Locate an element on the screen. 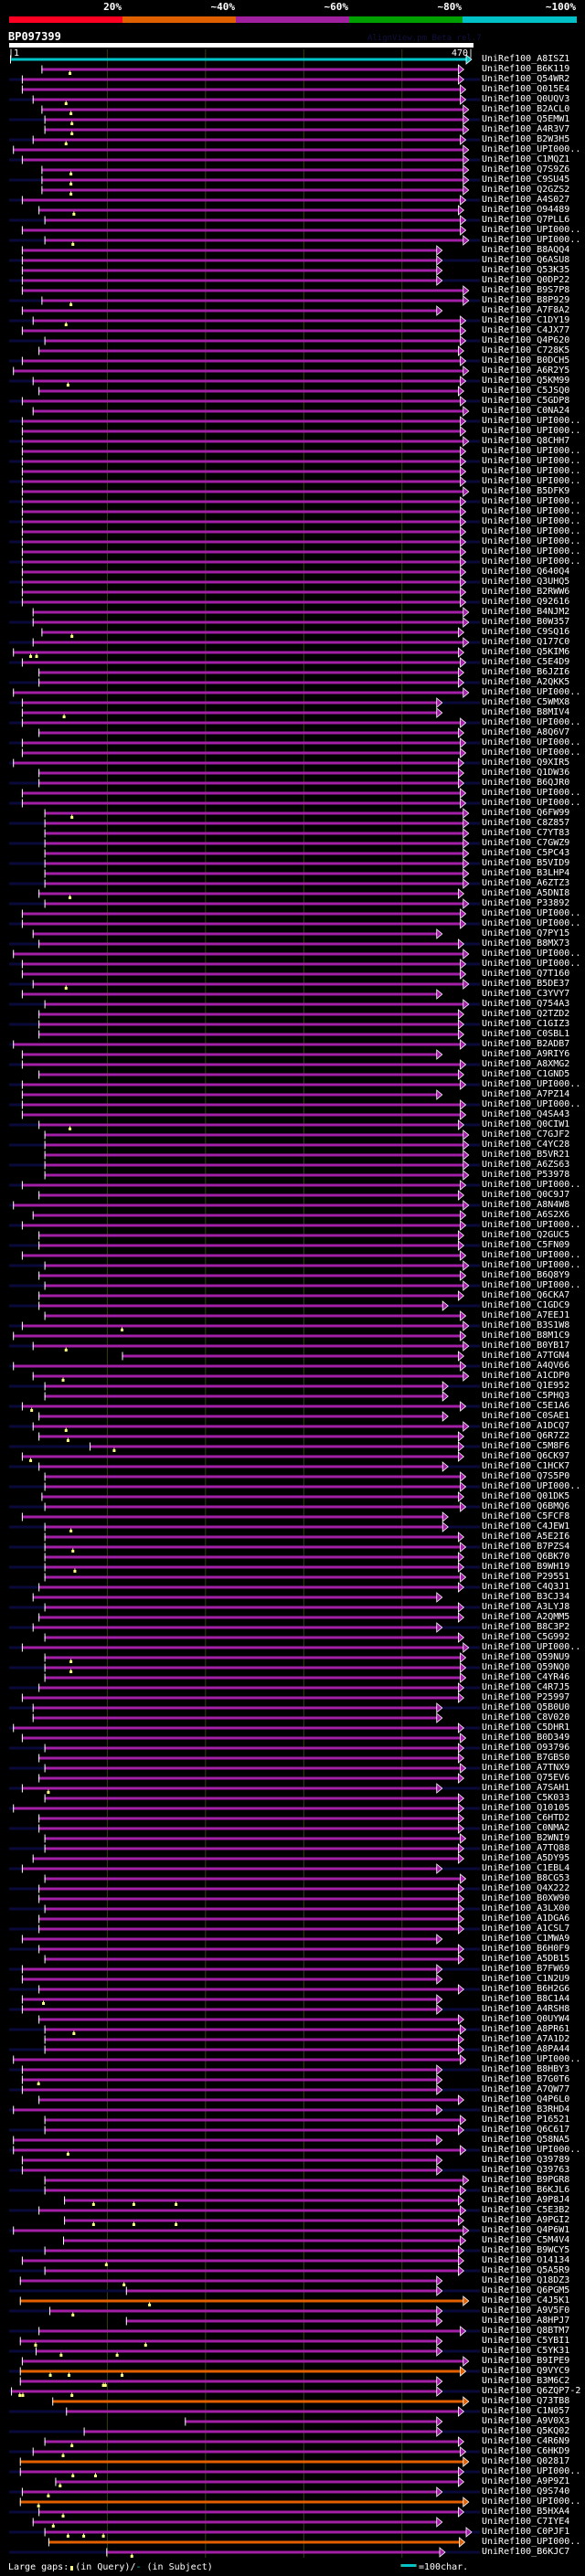 The height and width of the screenshot is (2576, 585). hit-label: UniRef100_C5G992 is located at coordinates (526, 1637).